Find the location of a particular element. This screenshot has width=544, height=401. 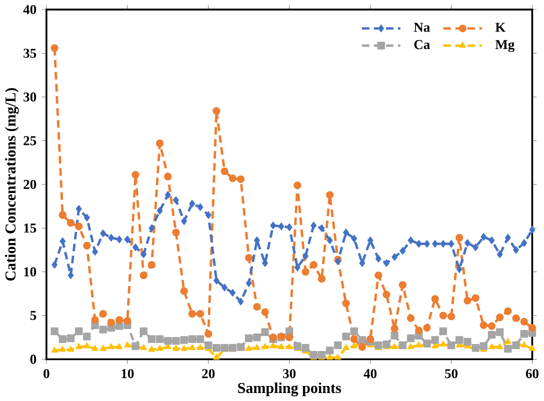

y-tick-label: 5 is located at coordinates (33, 315).